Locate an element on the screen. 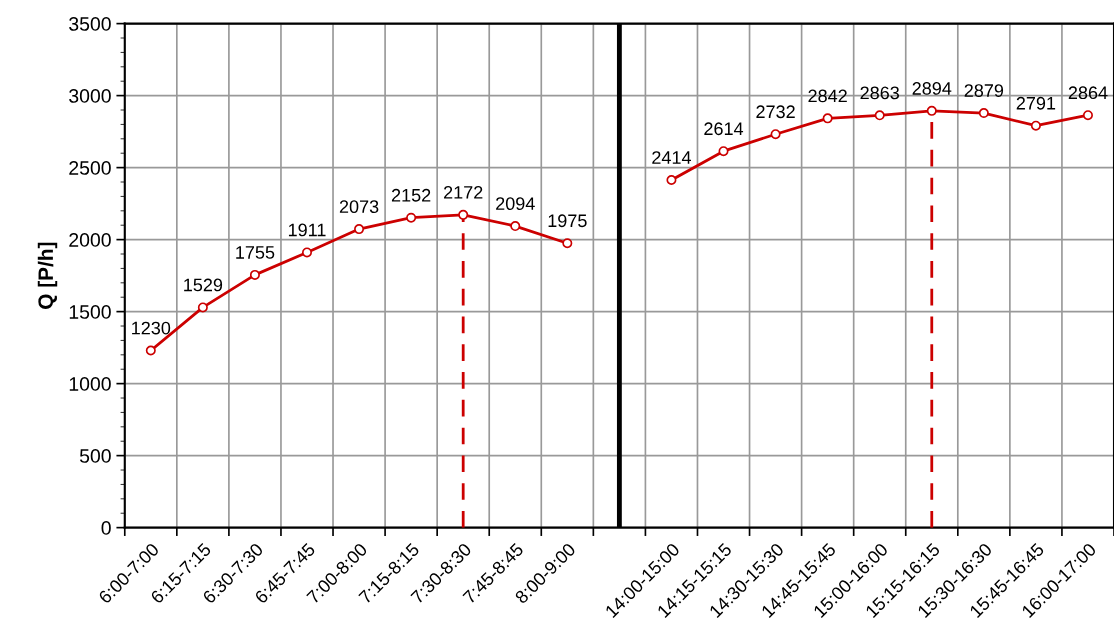  data-label: 2732 is located at coordinates (775, 112).